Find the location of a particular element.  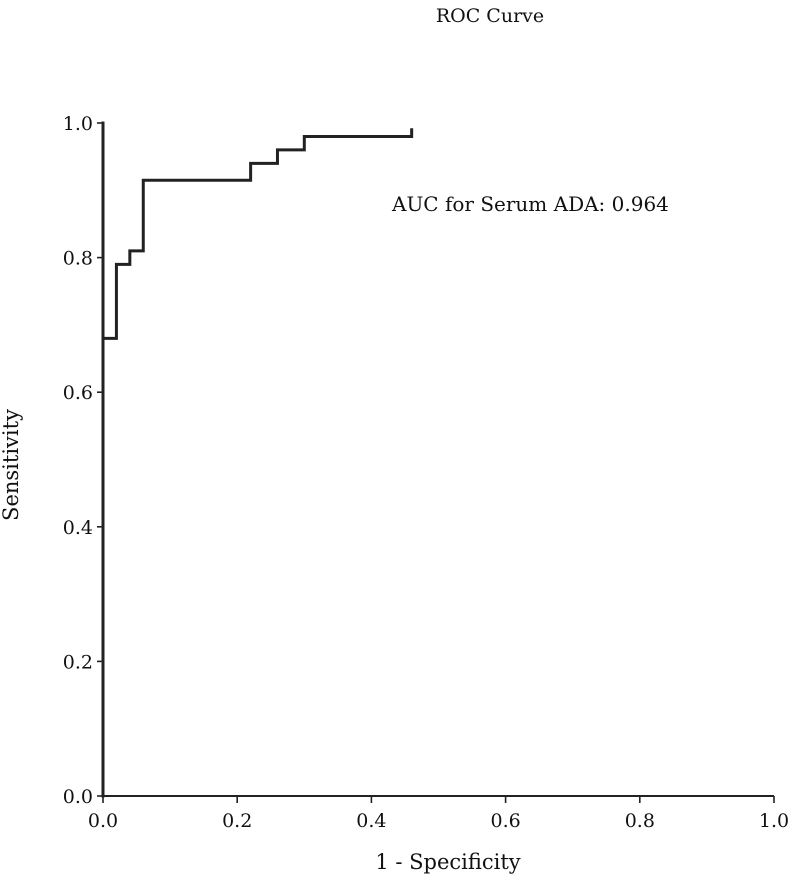

y-tick-label: 1.0 is located at coordinates (78, 124).